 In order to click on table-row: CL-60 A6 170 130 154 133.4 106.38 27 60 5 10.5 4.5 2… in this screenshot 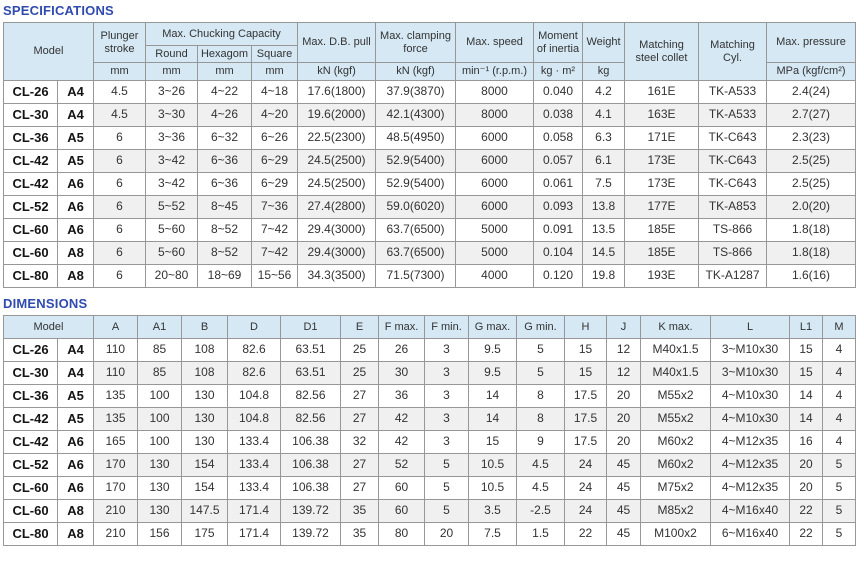, I will do `click(429, 488)`.